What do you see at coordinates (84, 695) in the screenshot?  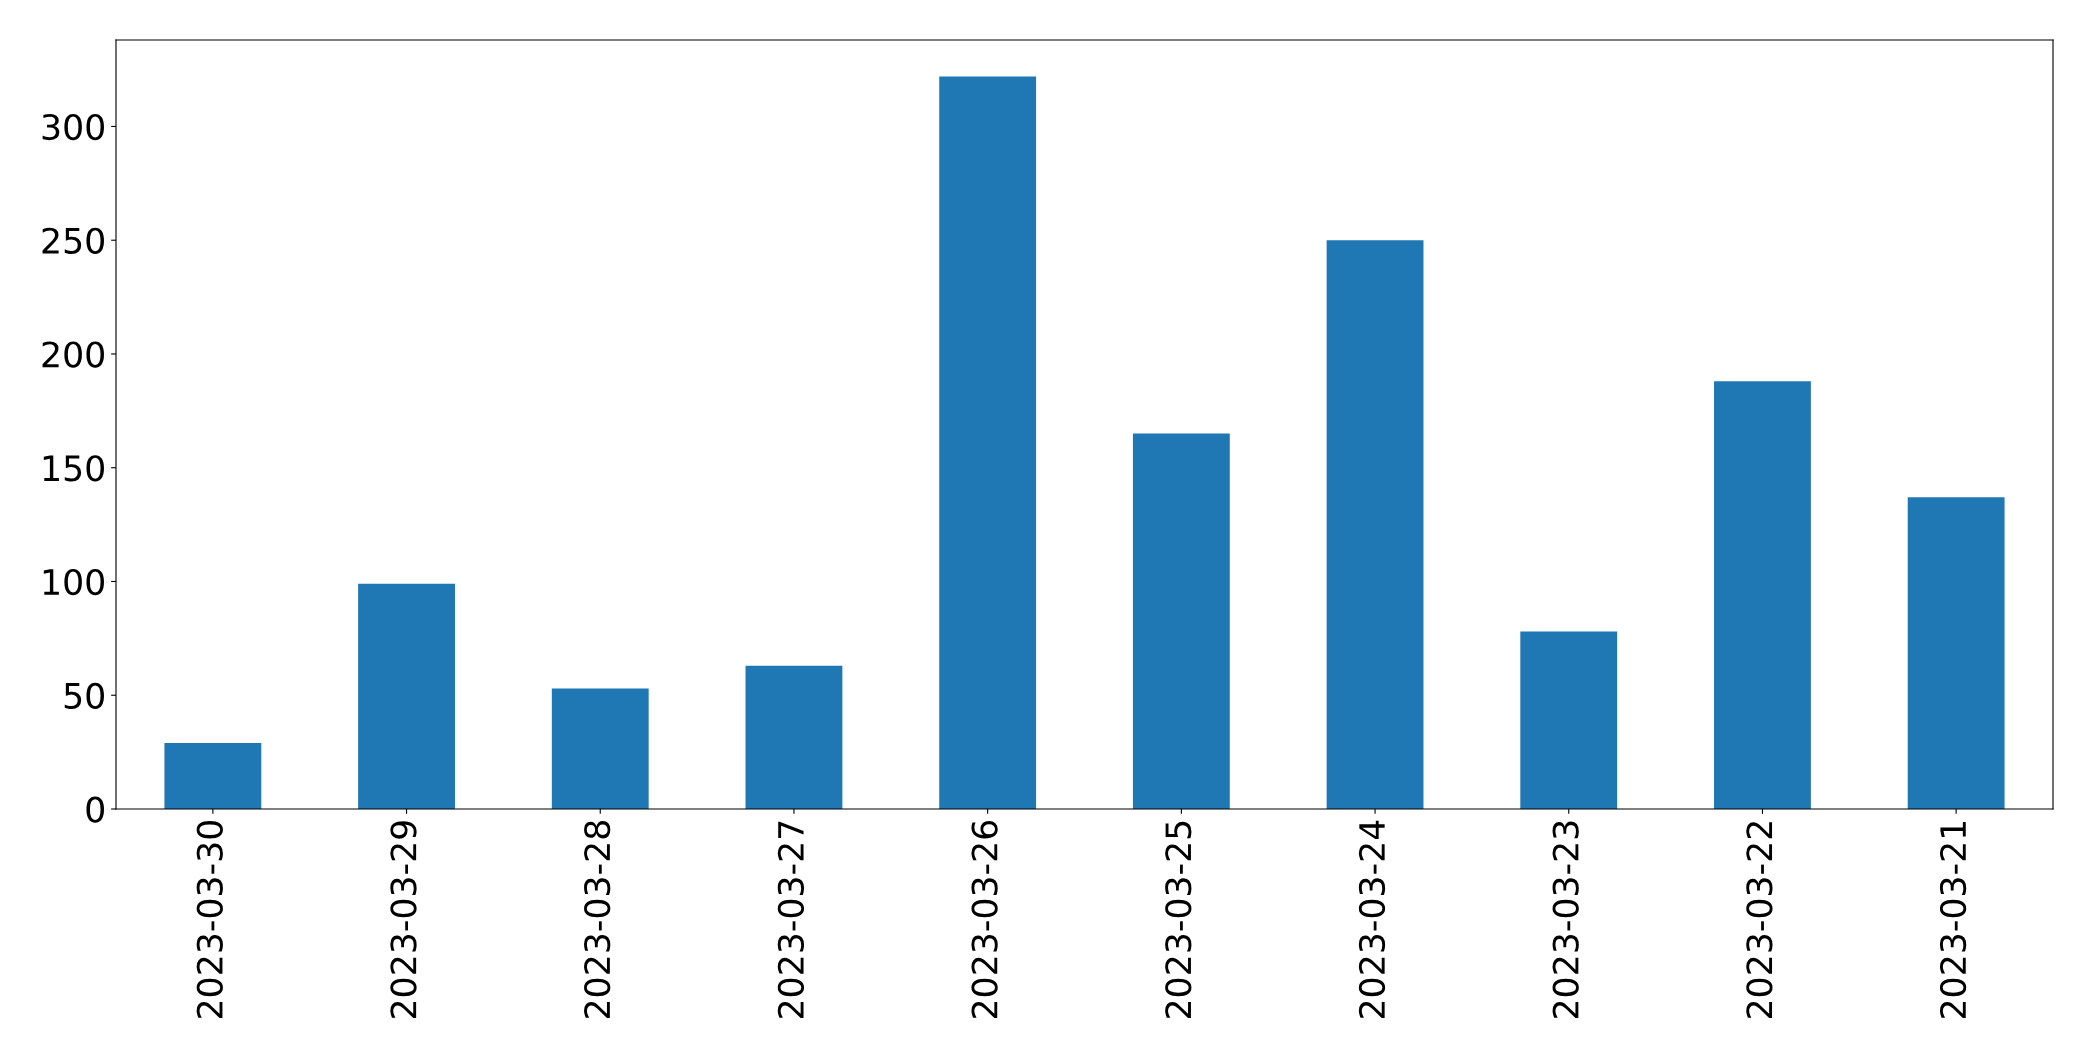 I see `y-tick-label: 50` at bounding box center [84, 695].